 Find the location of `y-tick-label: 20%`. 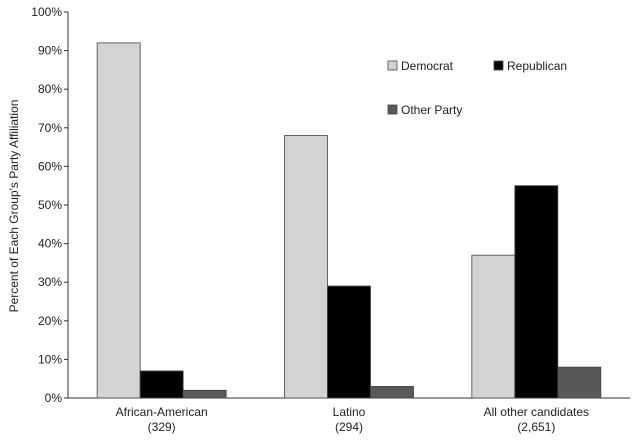

y-tick-label: 20% is located at coordinates (50, 321).